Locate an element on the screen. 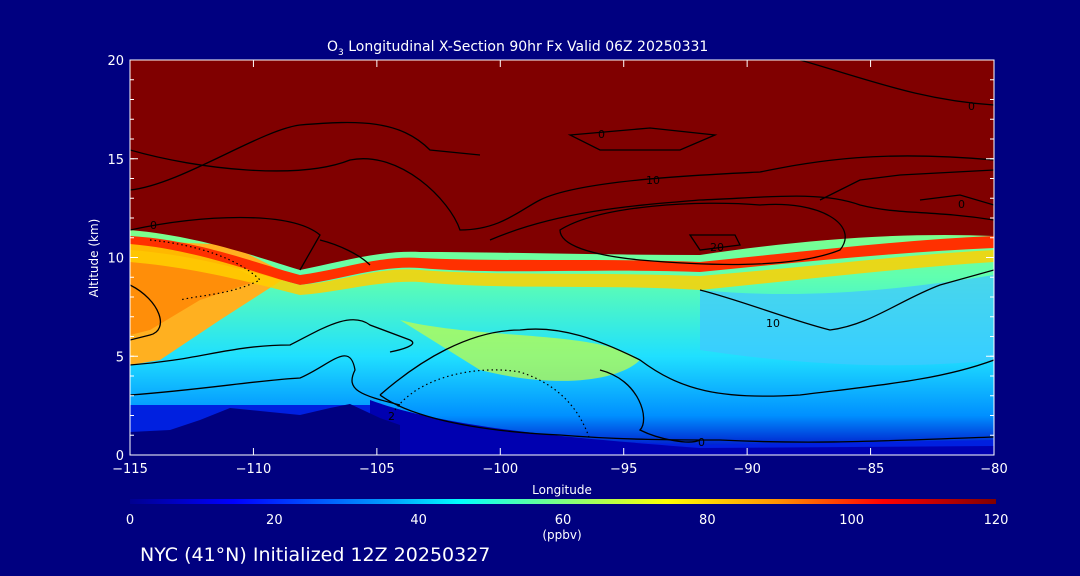 This screenshot has width=1080, height=576. title-subscript: 3 is located at coordinates (341, 53).